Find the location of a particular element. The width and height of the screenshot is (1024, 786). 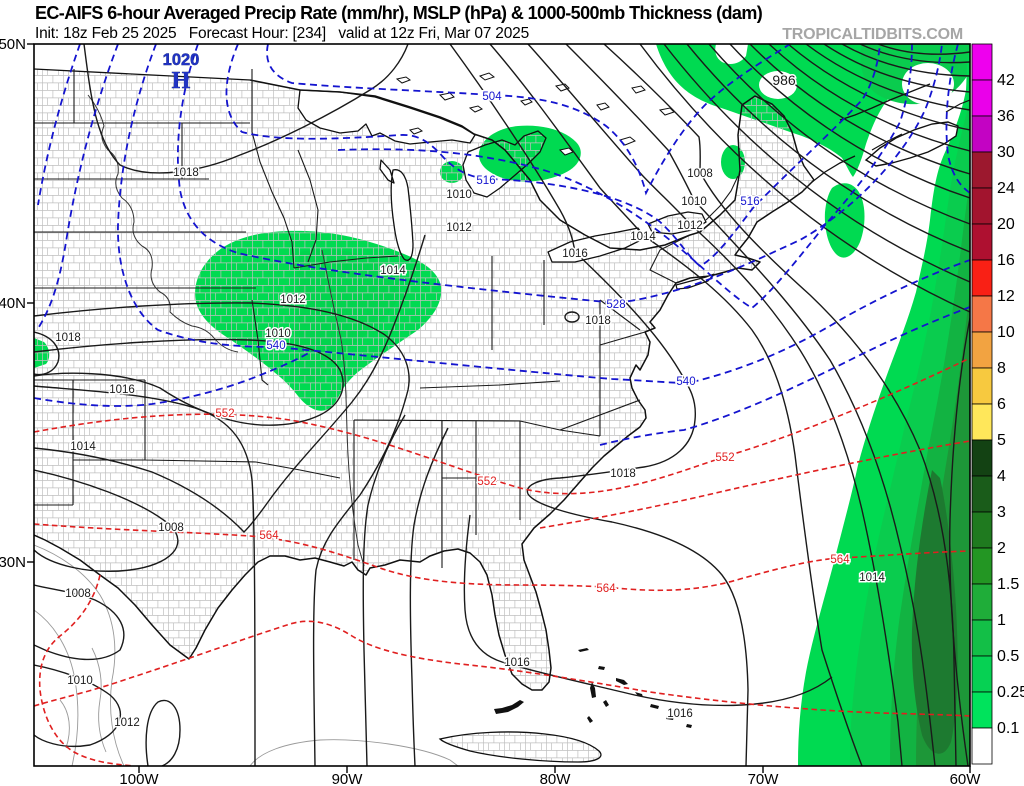

svg-text: 70W is located at coordinates (764, 778).